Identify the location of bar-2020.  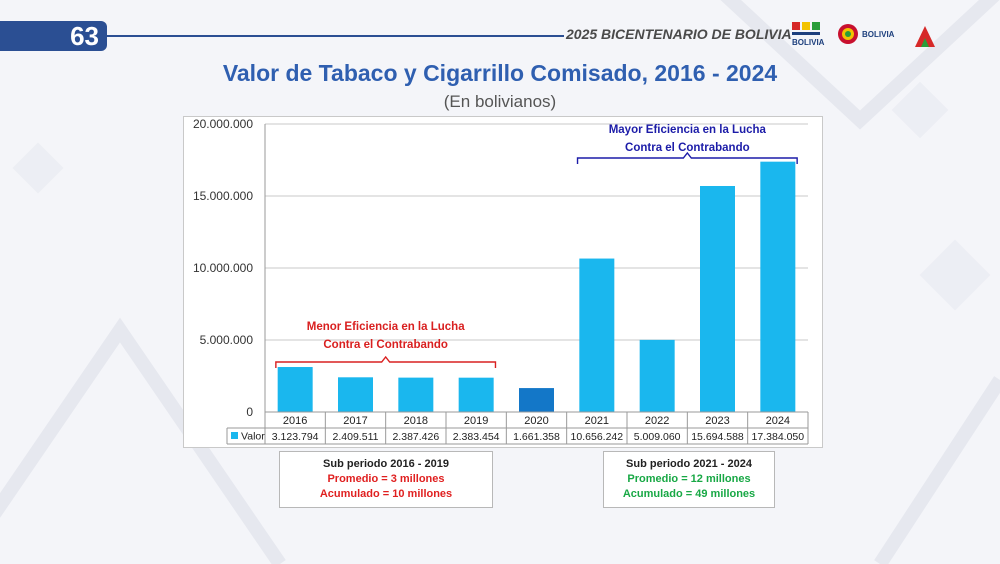
(536, 400).